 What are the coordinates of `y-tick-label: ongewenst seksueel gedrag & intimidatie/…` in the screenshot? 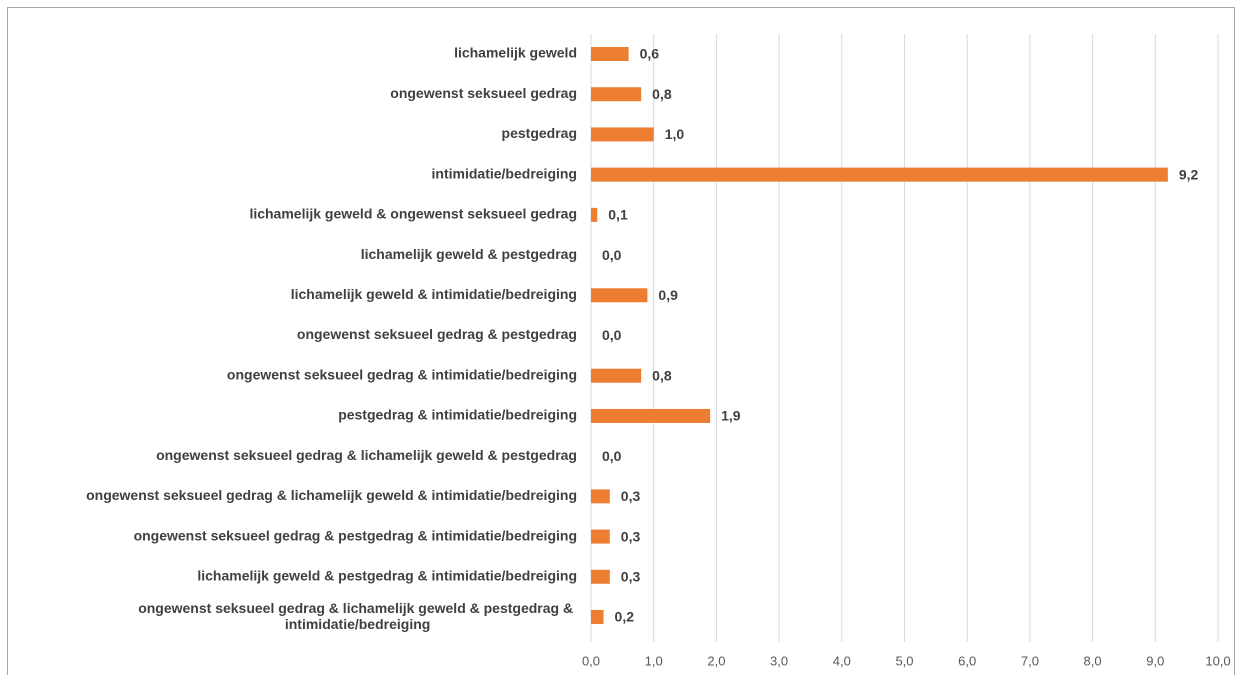 It's located at (402, 374).